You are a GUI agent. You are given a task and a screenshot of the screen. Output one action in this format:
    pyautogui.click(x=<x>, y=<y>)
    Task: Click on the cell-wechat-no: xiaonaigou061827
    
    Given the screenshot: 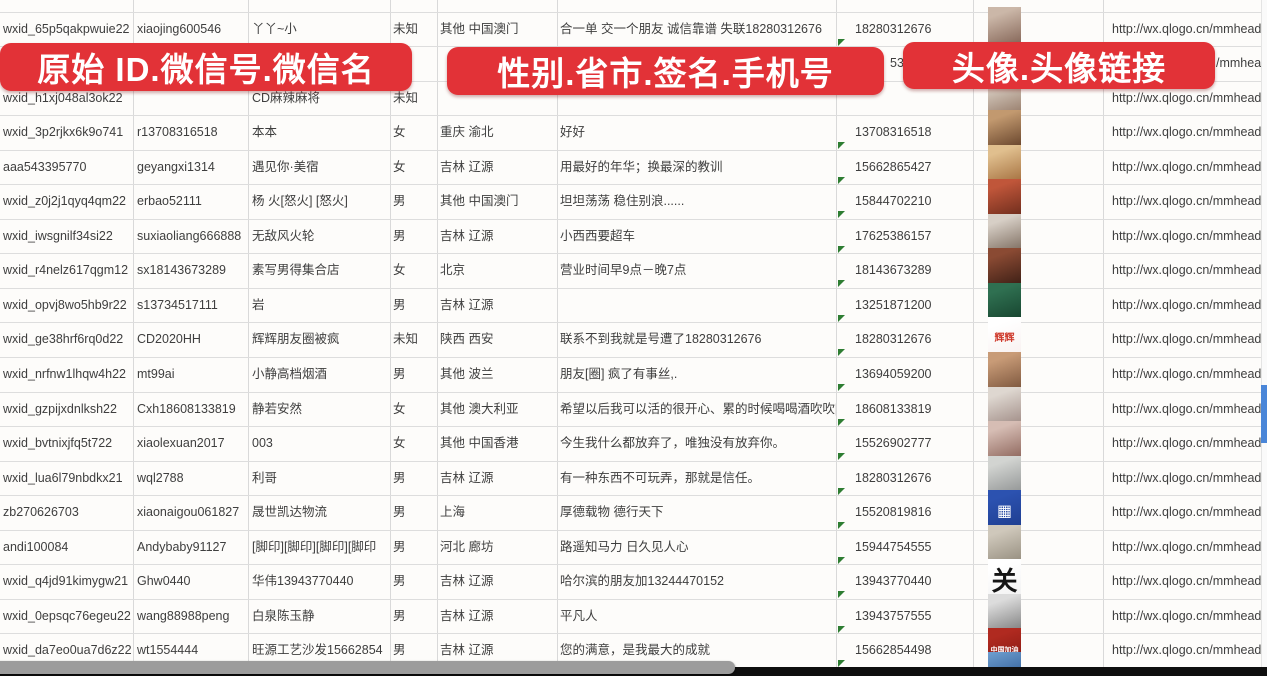 What is the action you would take?
    pyautogui.click(x=188, y=512)
    